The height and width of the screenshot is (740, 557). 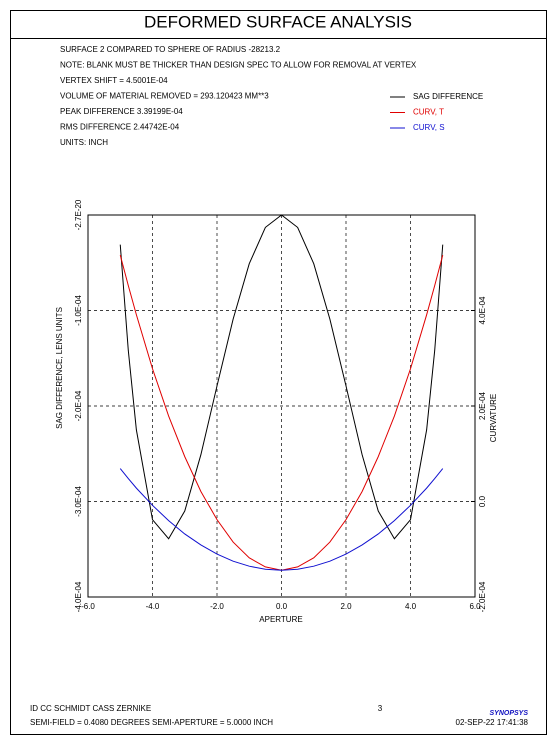 What do you see at coordinates (153, 606) in the screenshot?
I see `x-tick-label: -4.0` at bounding box center [153, 606].